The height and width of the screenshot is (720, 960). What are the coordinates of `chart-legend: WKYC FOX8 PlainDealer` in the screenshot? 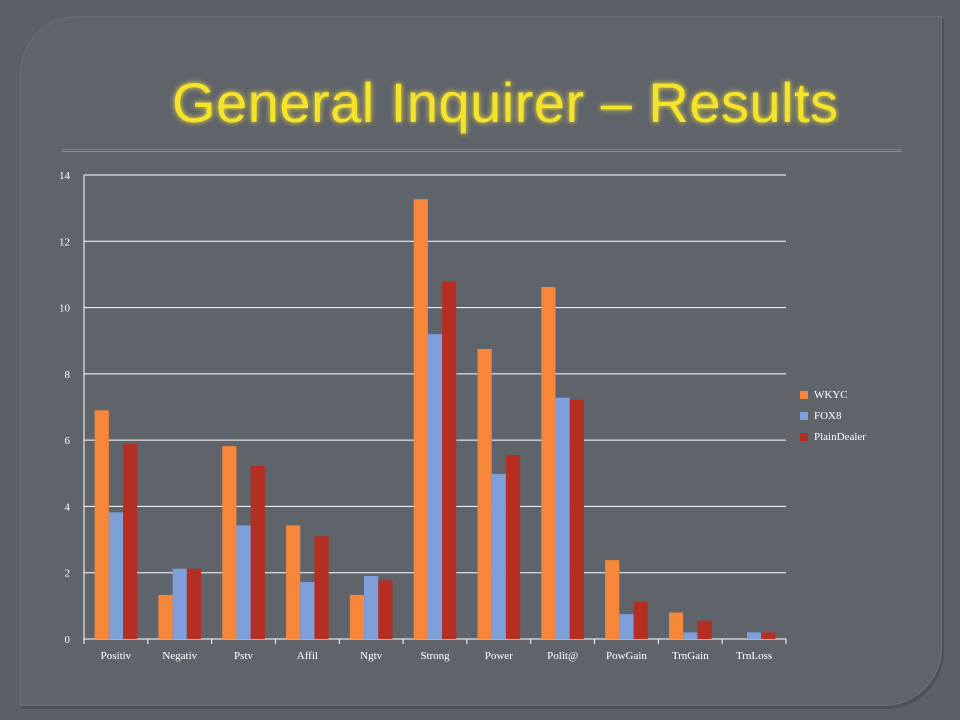 It's located at (833, 415).